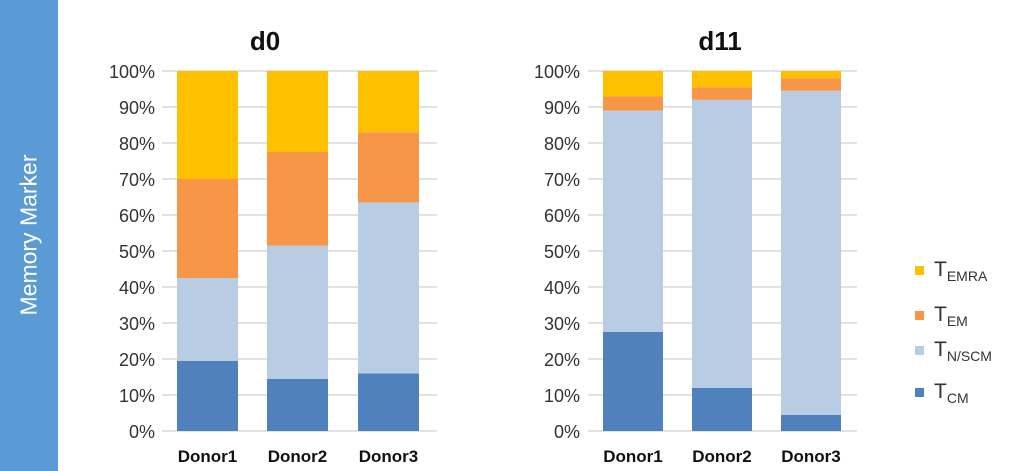 This screenshot has height=471, width=1024. I want to click on legend-label-subscript: N/SCM, so click(969, 356).